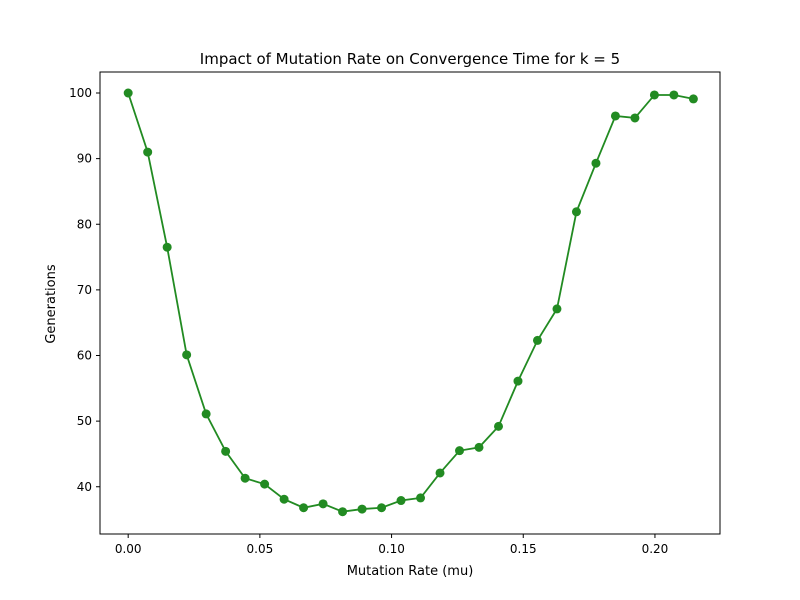  Describe the element at coordinates (80, 93) in the screenshot. I see `y-tick-label: 100` at that location.